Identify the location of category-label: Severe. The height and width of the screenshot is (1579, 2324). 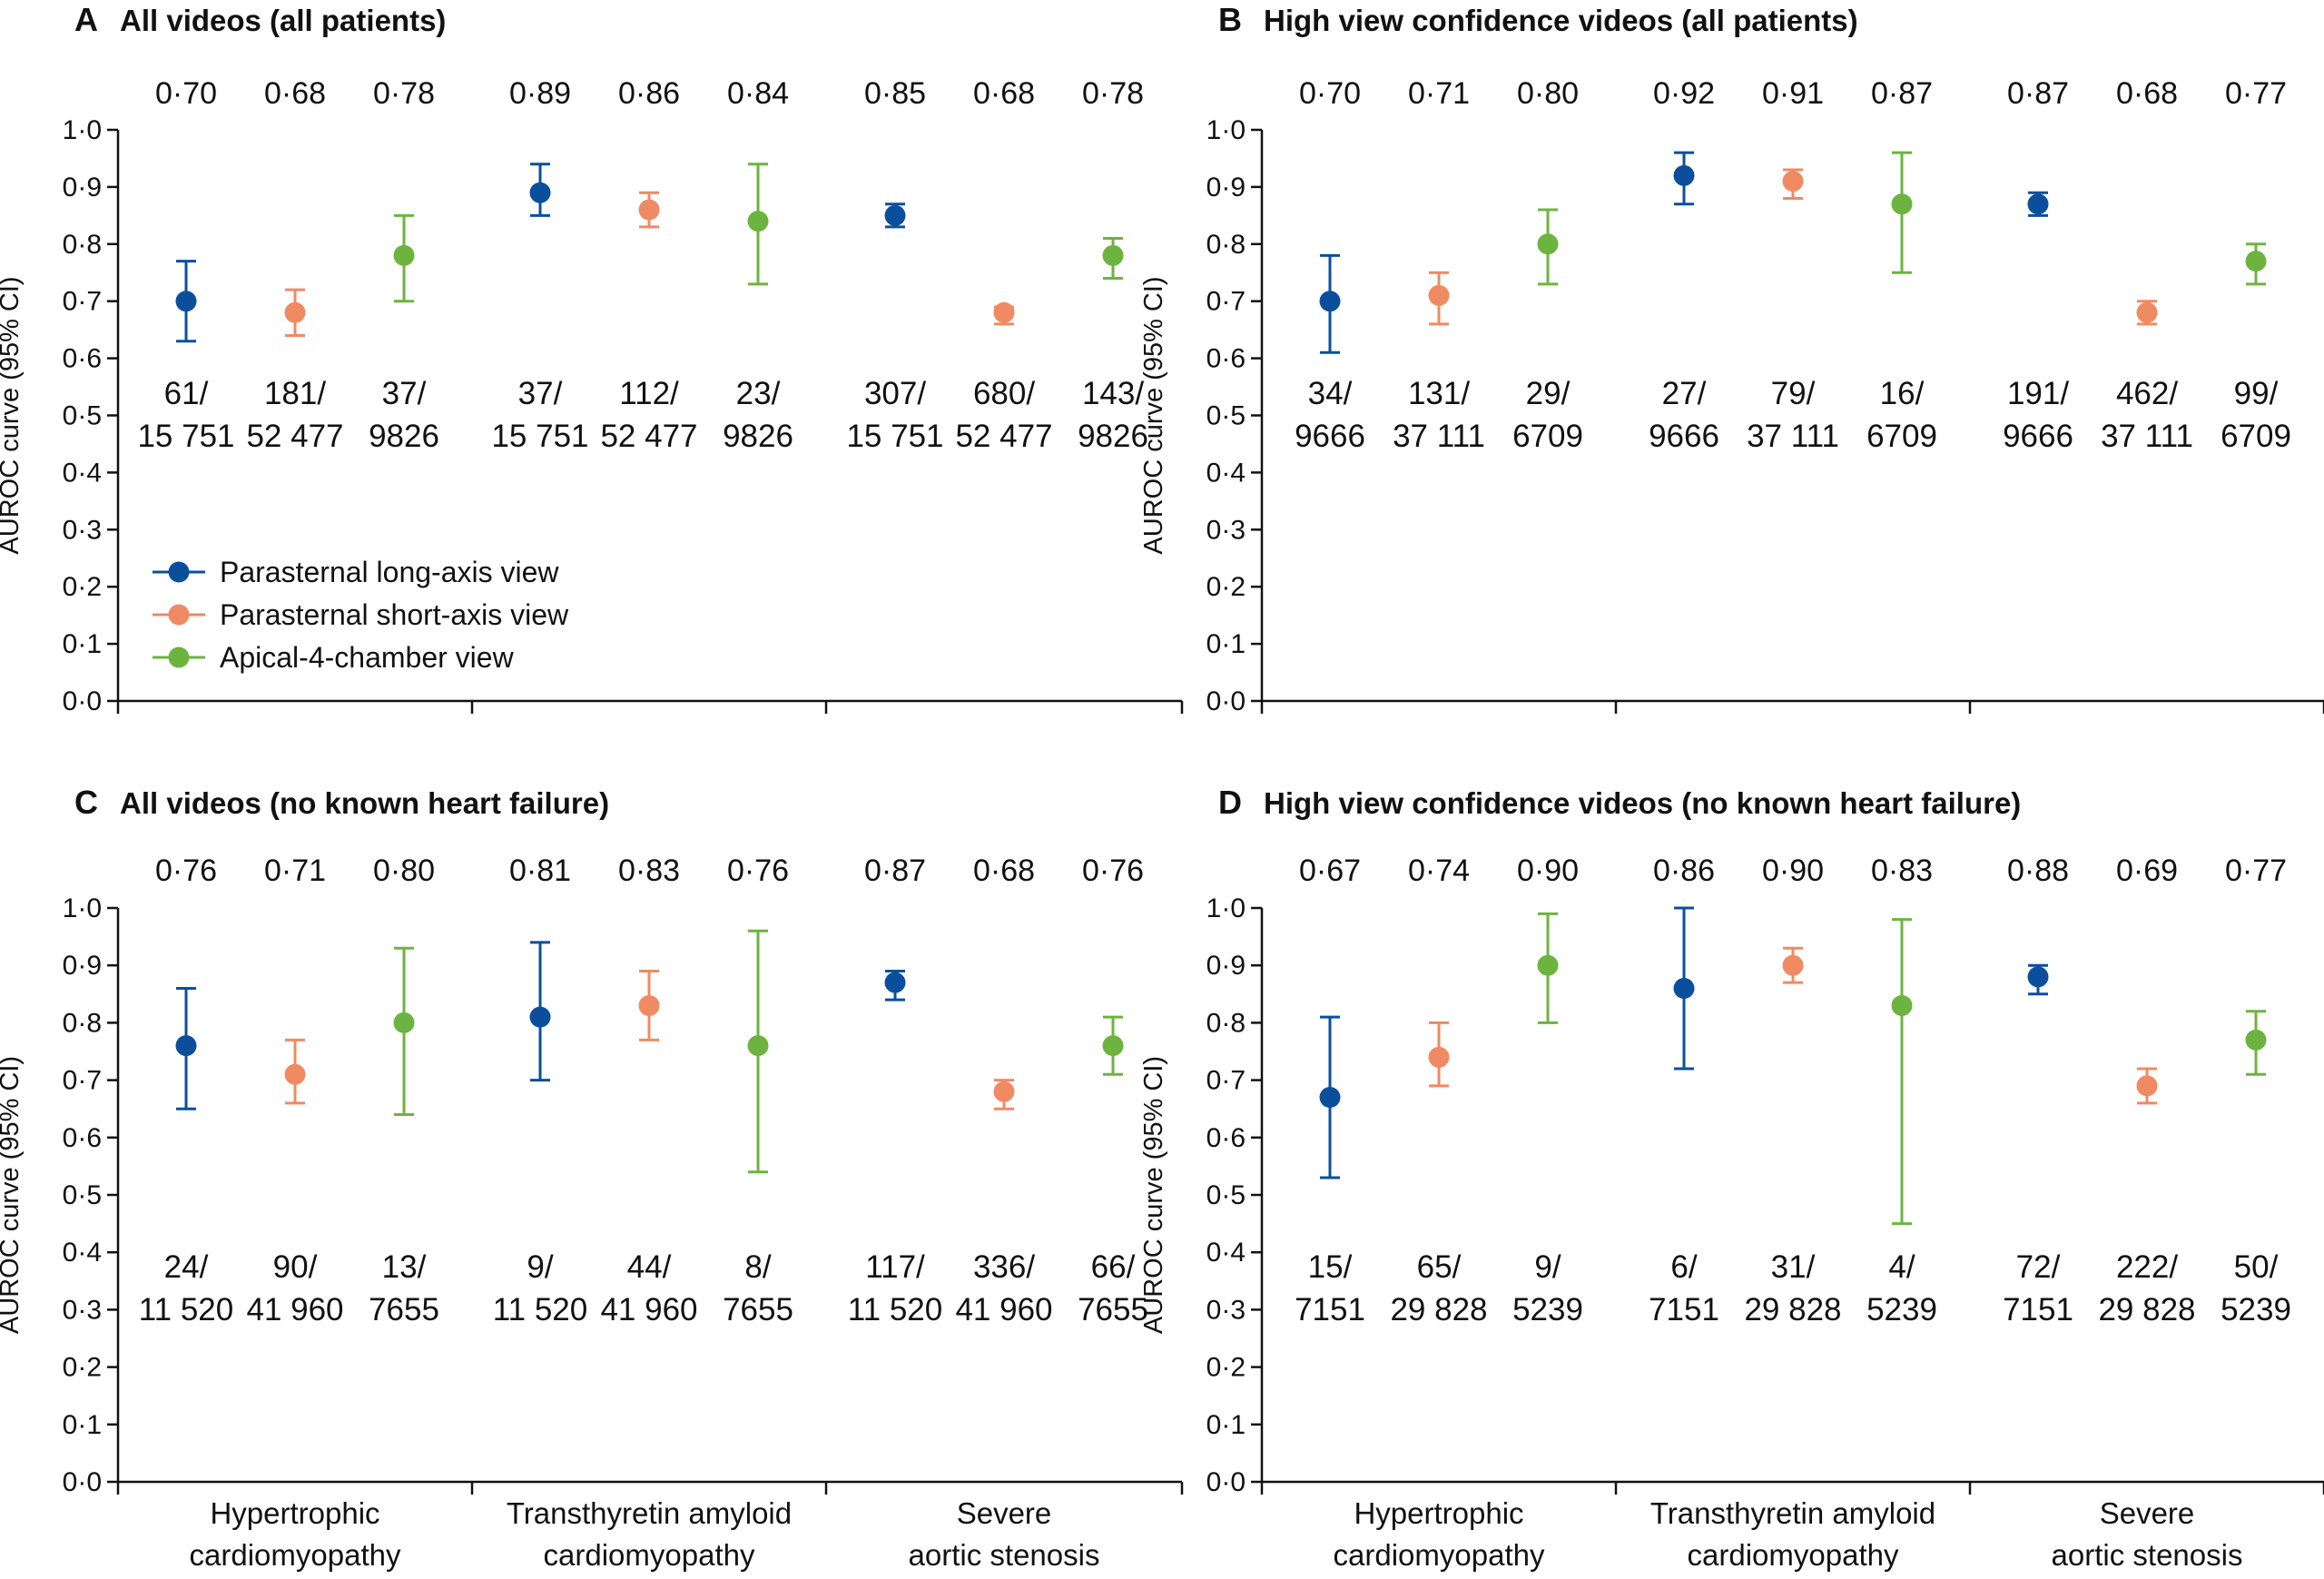
(2147, 1513).